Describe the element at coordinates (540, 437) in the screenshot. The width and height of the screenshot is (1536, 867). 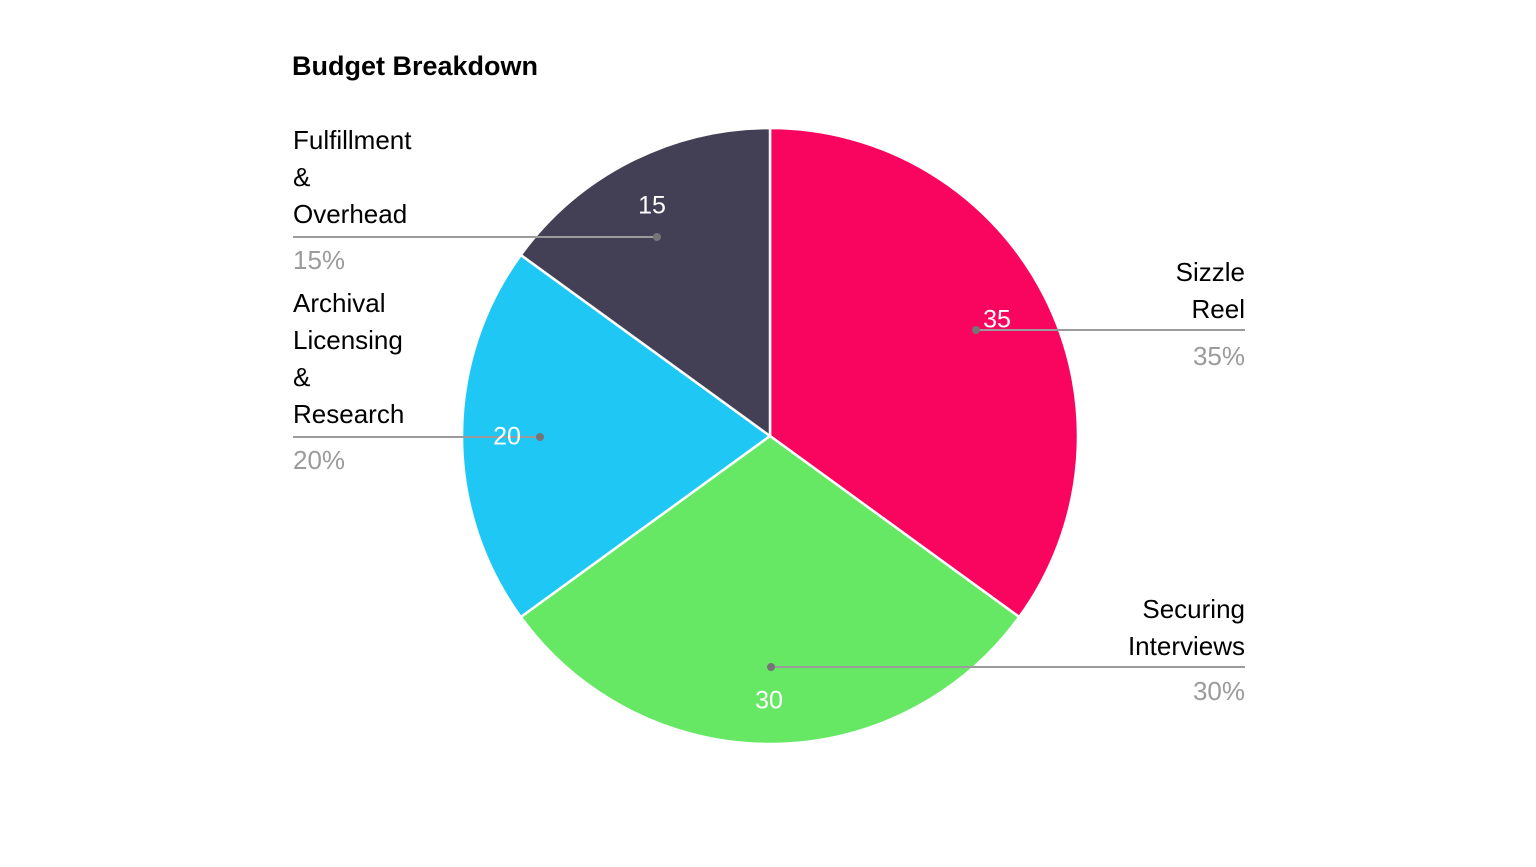
I see `leader-dot-archival-licensing-research` at that location.